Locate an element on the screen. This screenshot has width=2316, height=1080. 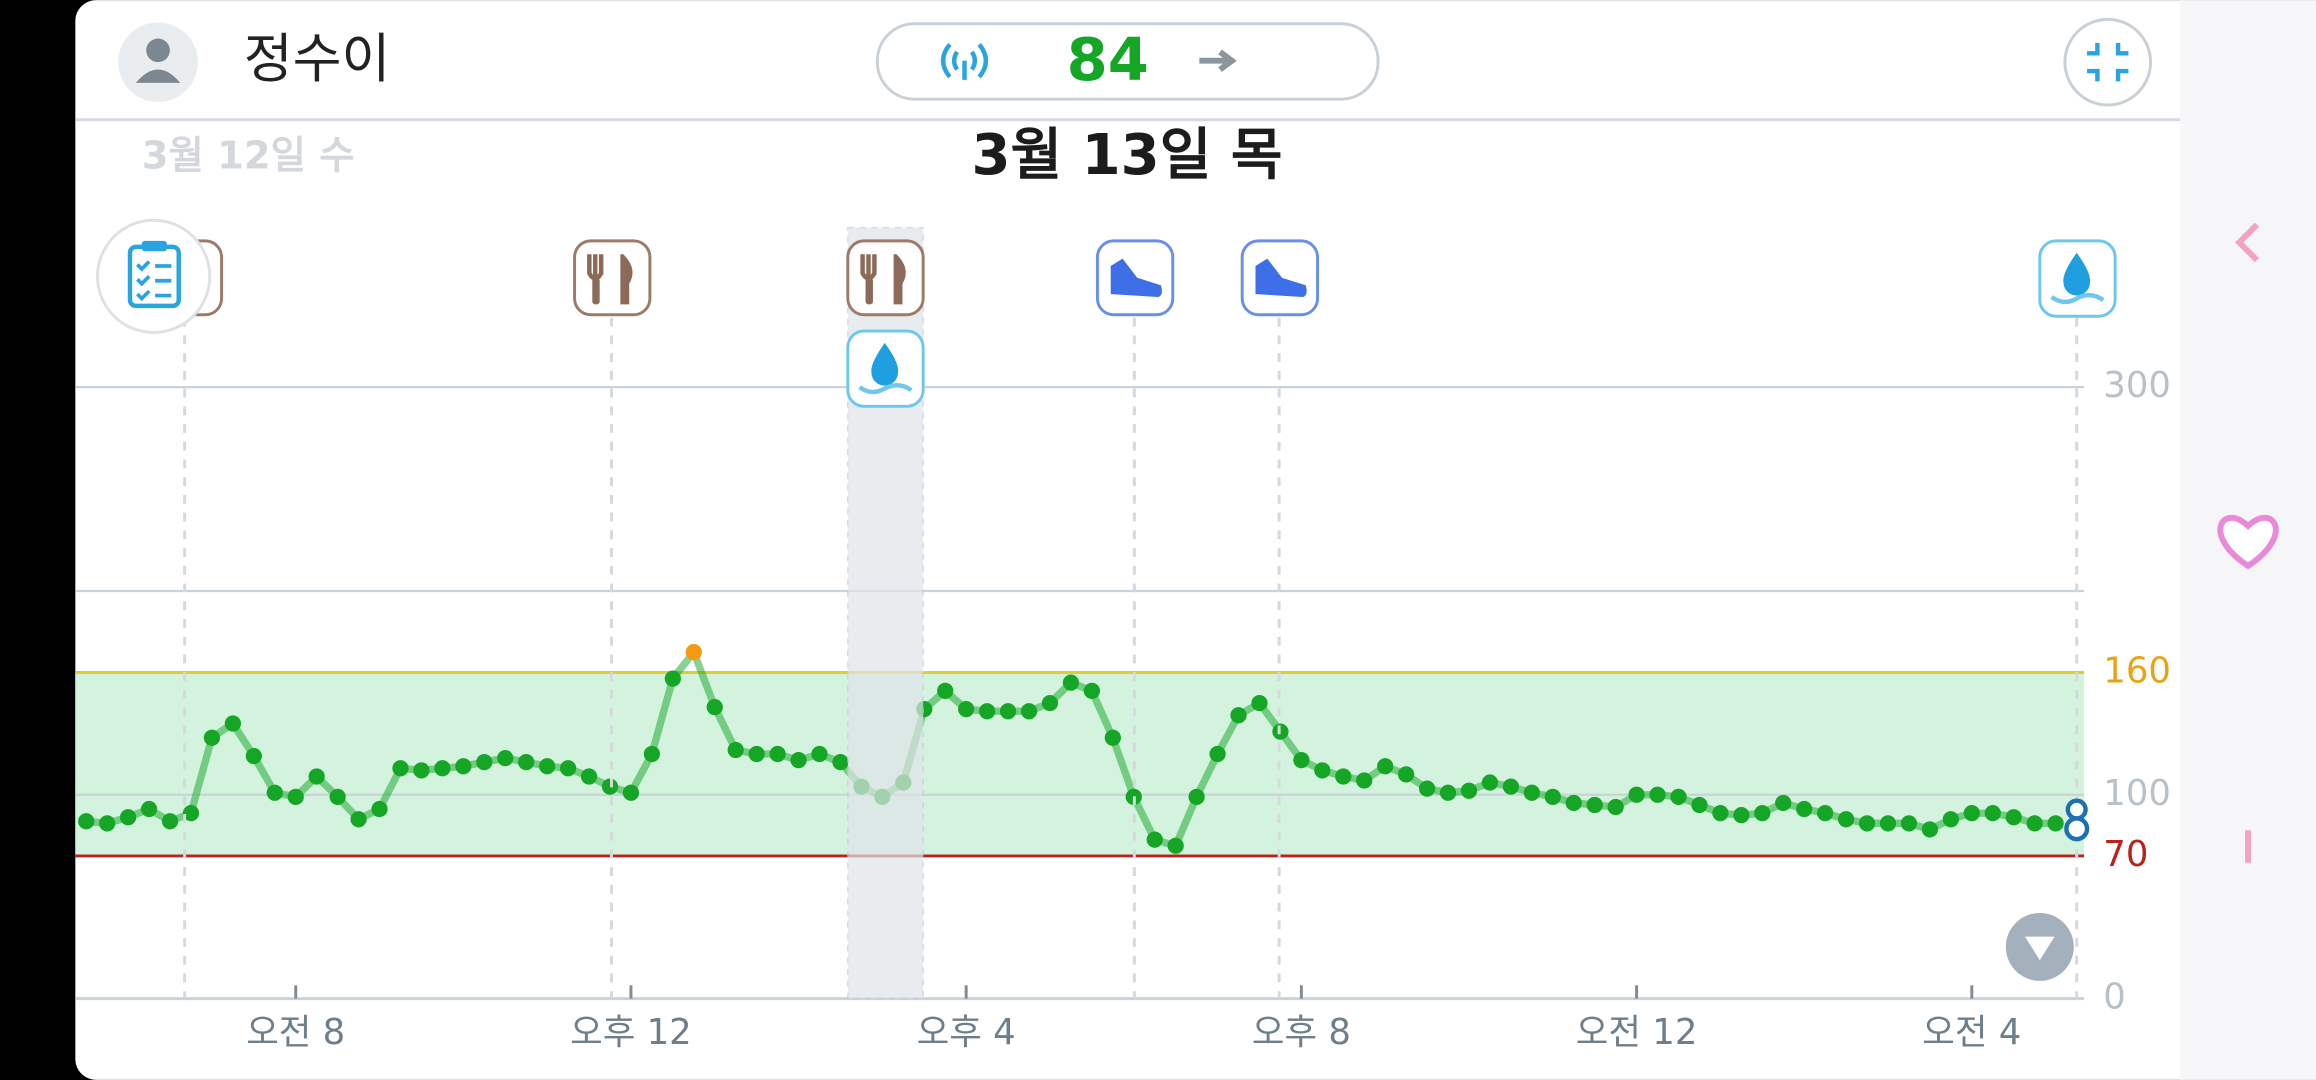
avatar-head is located at coordinates (158, 50).